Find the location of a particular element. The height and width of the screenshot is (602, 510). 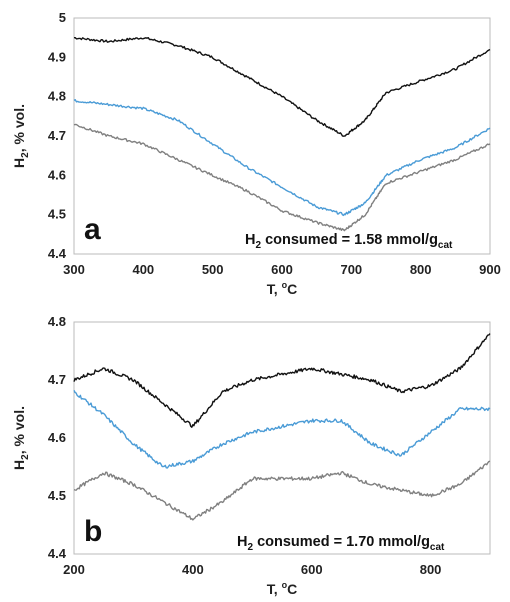

panel-b-x-tick-label: 200 is located at coordinates (74, 569).